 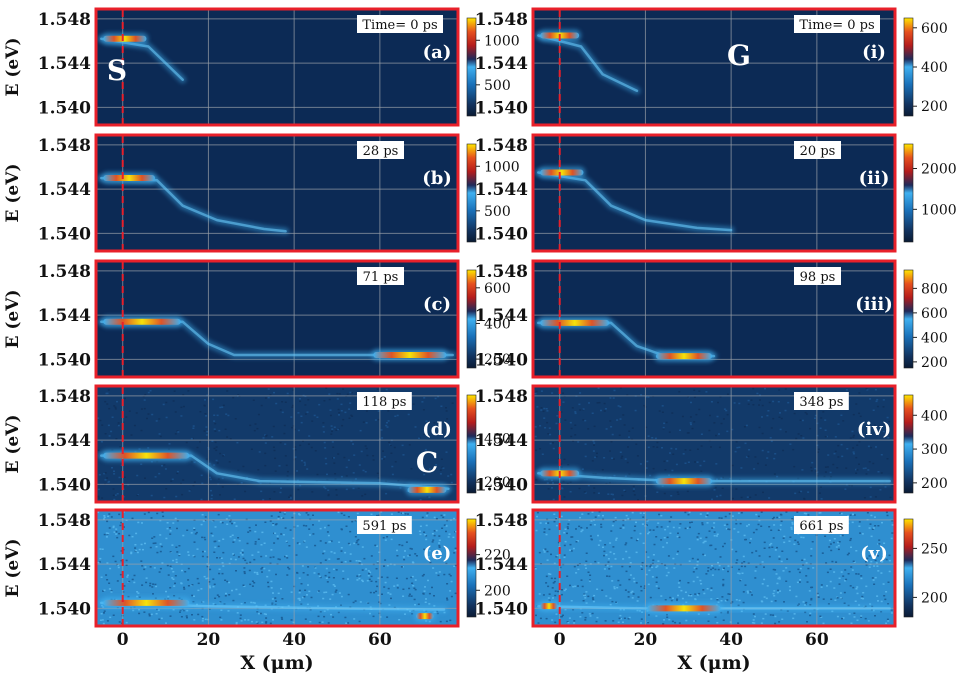 What do you see at coordinates (277, 444) in the screenshot?
I see `panel-frame` at bounding box center [277, 444].